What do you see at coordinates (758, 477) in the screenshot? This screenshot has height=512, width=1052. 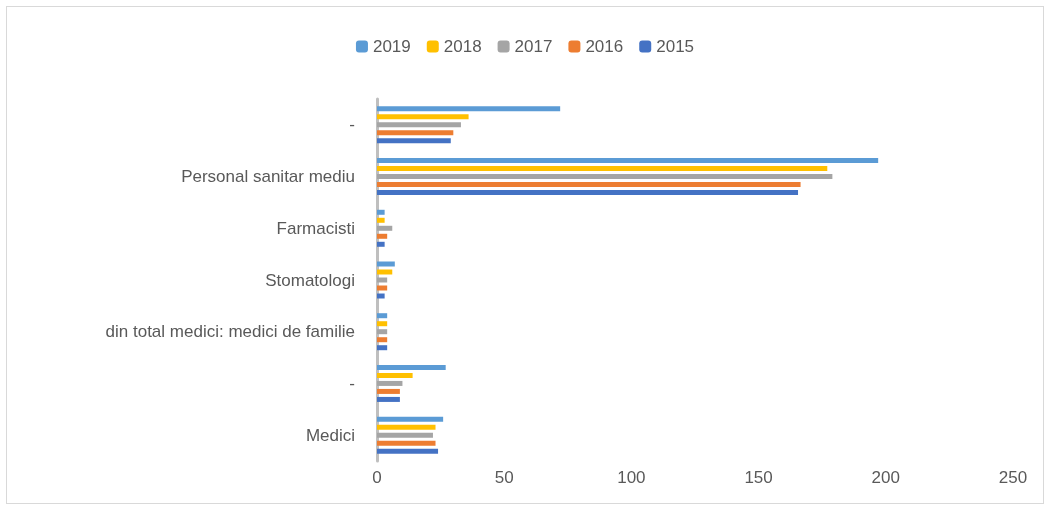 I see `x-tick-label: 150` at bounding box center [758, 477].